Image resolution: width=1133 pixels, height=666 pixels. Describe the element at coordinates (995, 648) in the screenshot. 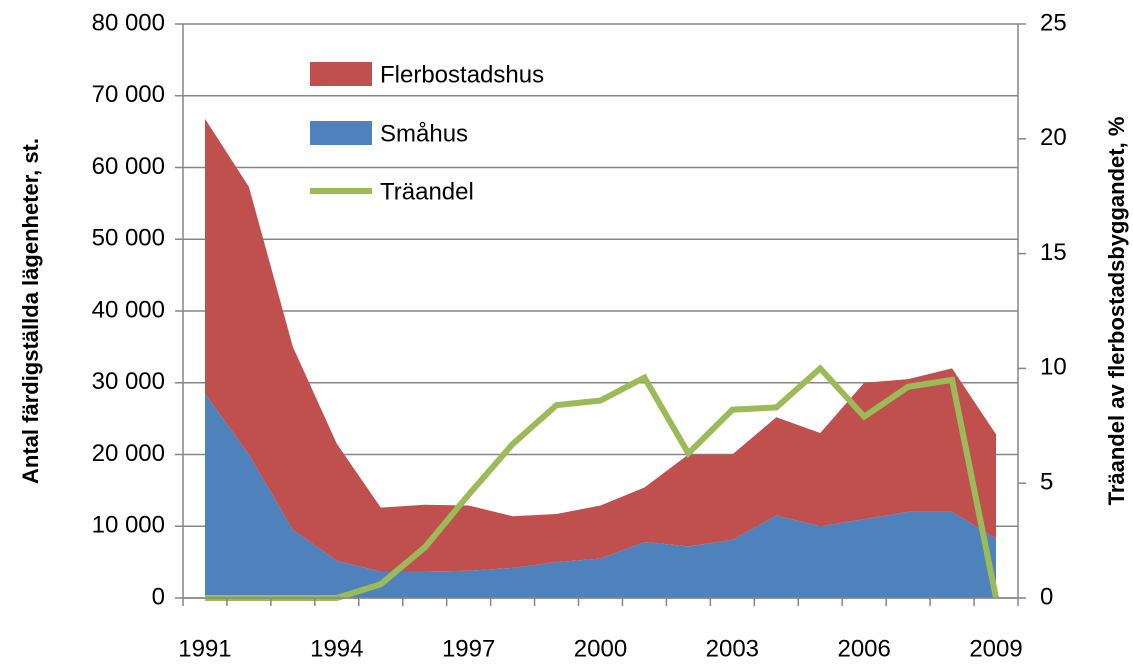

I see `x-tick-label: 2009` at that location.